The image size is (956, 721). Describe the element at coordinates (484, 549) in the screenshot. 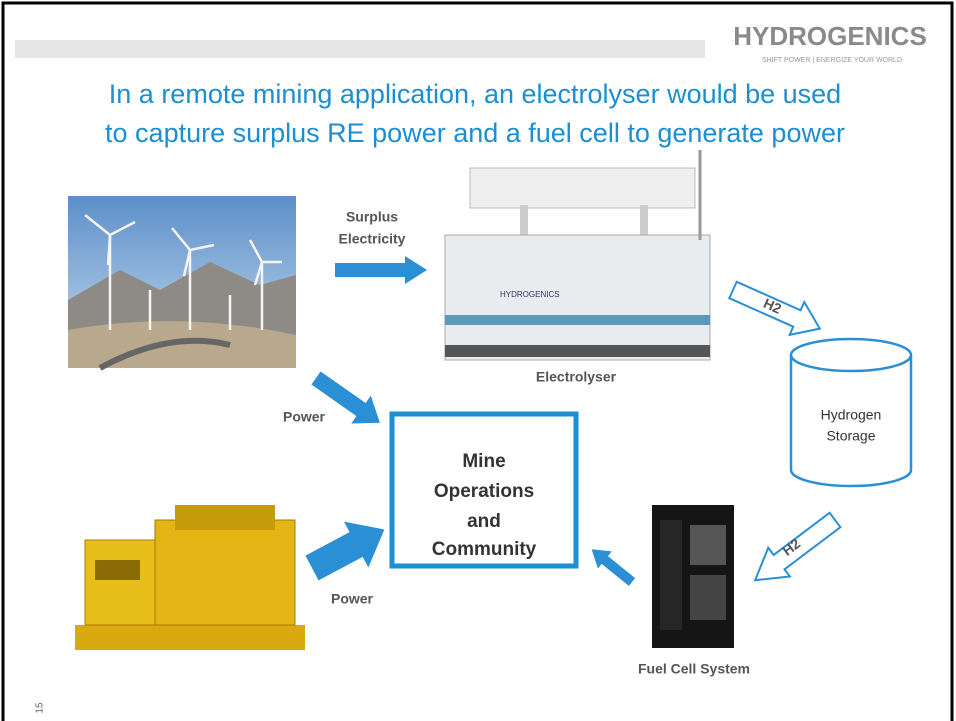

I see `mine-label: Community` at that location.